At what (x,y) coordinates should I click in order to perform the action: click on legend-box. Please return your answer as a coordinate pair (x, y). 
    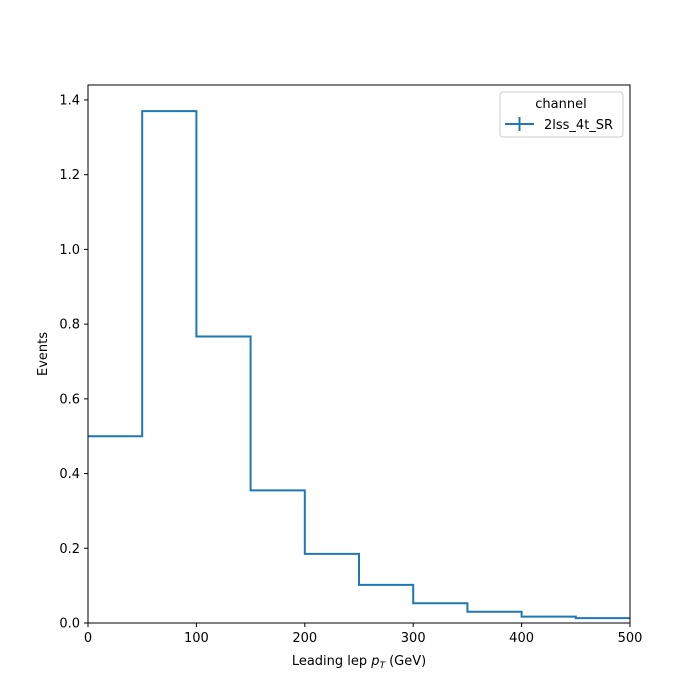
    Looking at the image, I should click on (561, 114).